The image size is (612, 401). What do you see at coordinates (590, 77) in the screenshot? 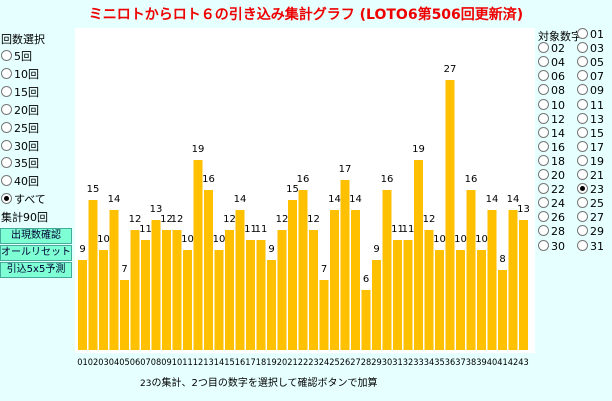
I see `radio-option: 07` at bounding box center [590, 77].